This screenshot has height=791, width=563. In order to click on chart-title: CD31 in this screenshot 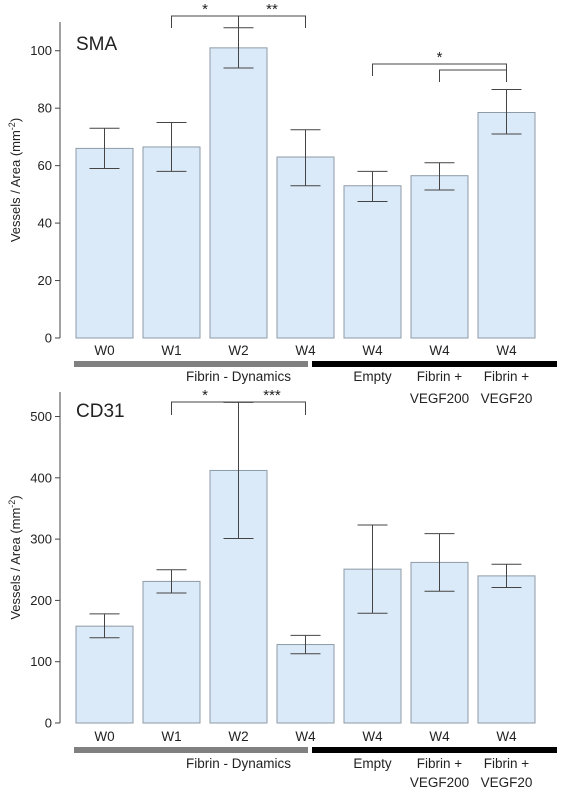, I will do `click(100, 411)`.